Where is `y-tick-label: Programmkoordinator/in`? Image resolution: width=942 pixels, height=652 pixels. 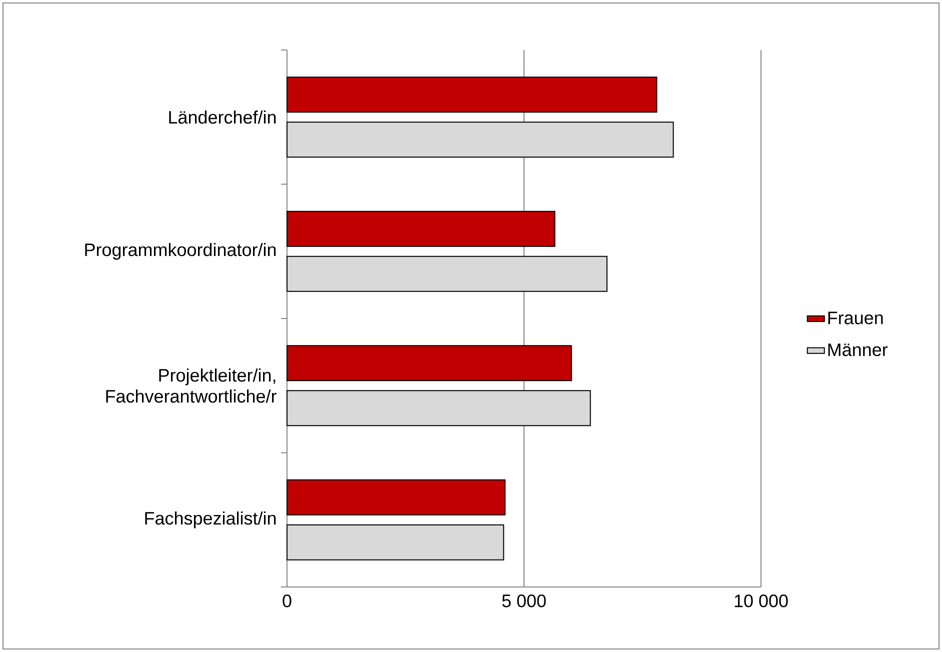
y-tick-label: Programmkoordinator/in is located at coordinates (180, 251).